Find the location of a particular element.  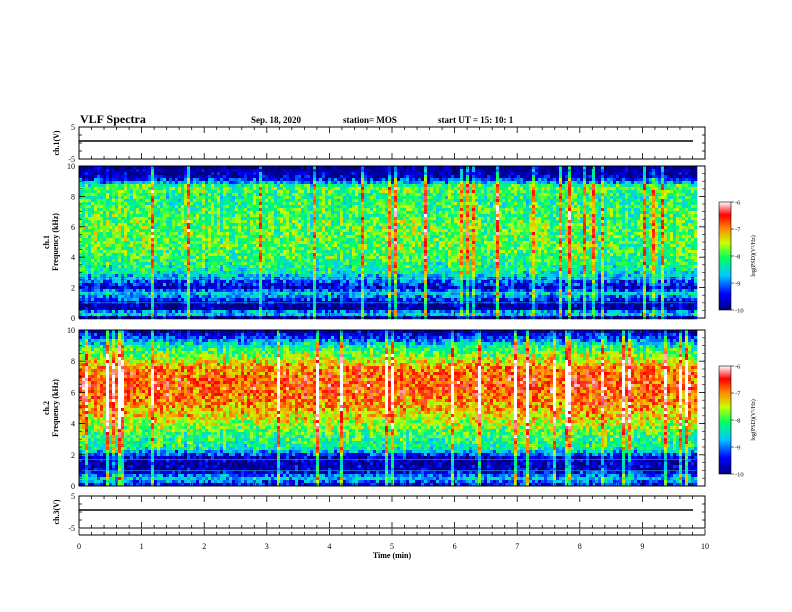

x-tick-label: 2 is located at coordinates (204, 546).